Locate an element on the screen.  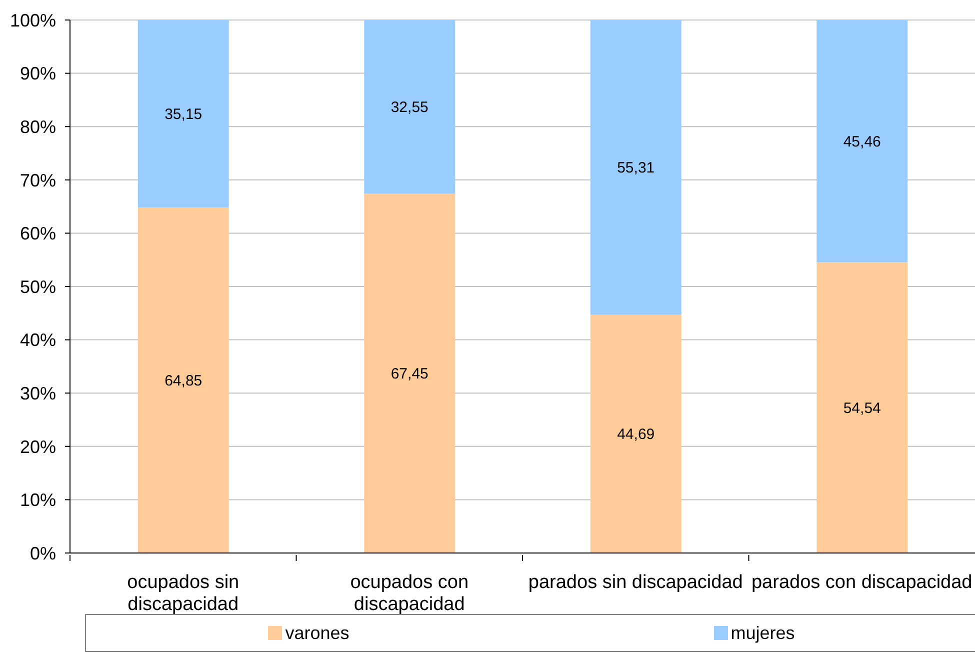
y-tick-label: 10% is located at coordinates (38, 500).